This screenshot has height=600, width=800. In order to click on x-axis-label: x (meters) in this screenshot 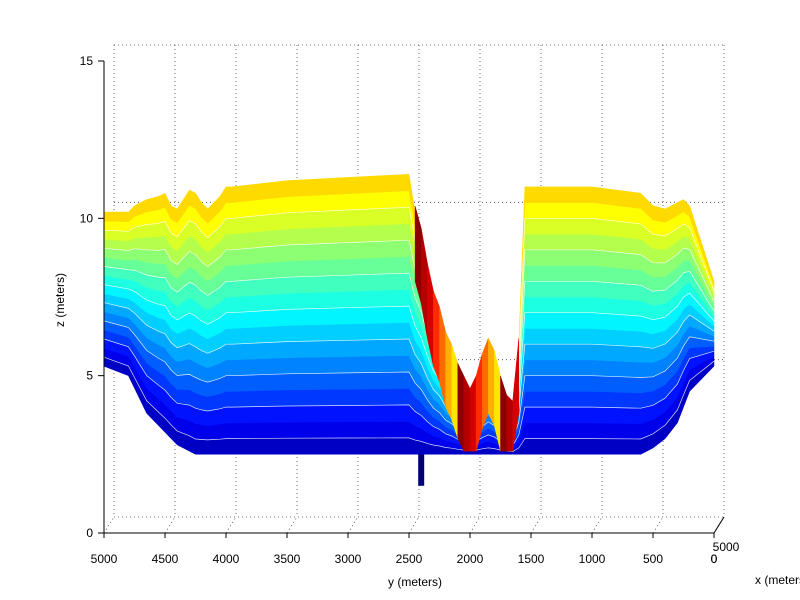, I will do `click(777, 580)`.